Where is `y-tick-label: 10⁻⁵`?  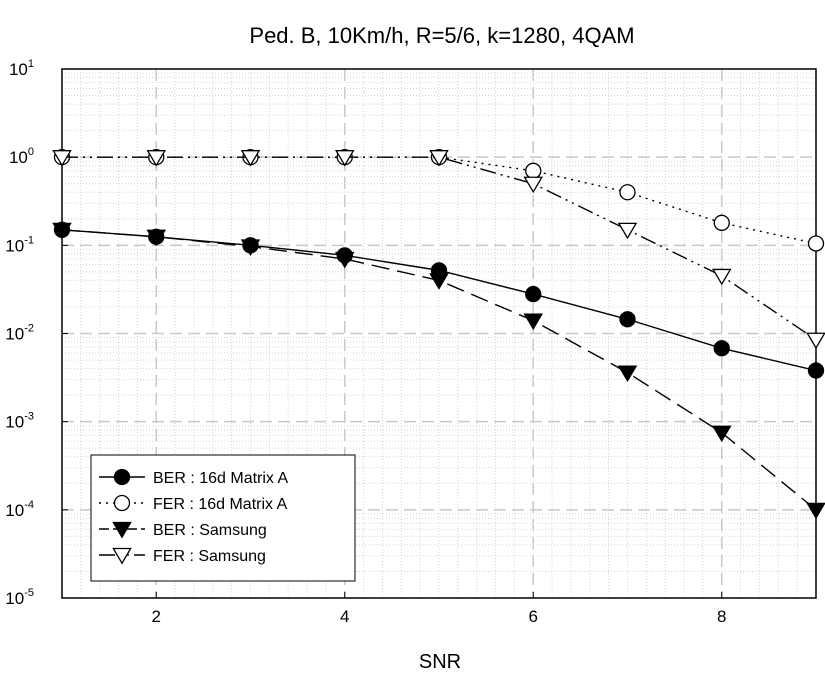 y-tick-label: 10⁻⁵ is located at coordinates (19, 597).